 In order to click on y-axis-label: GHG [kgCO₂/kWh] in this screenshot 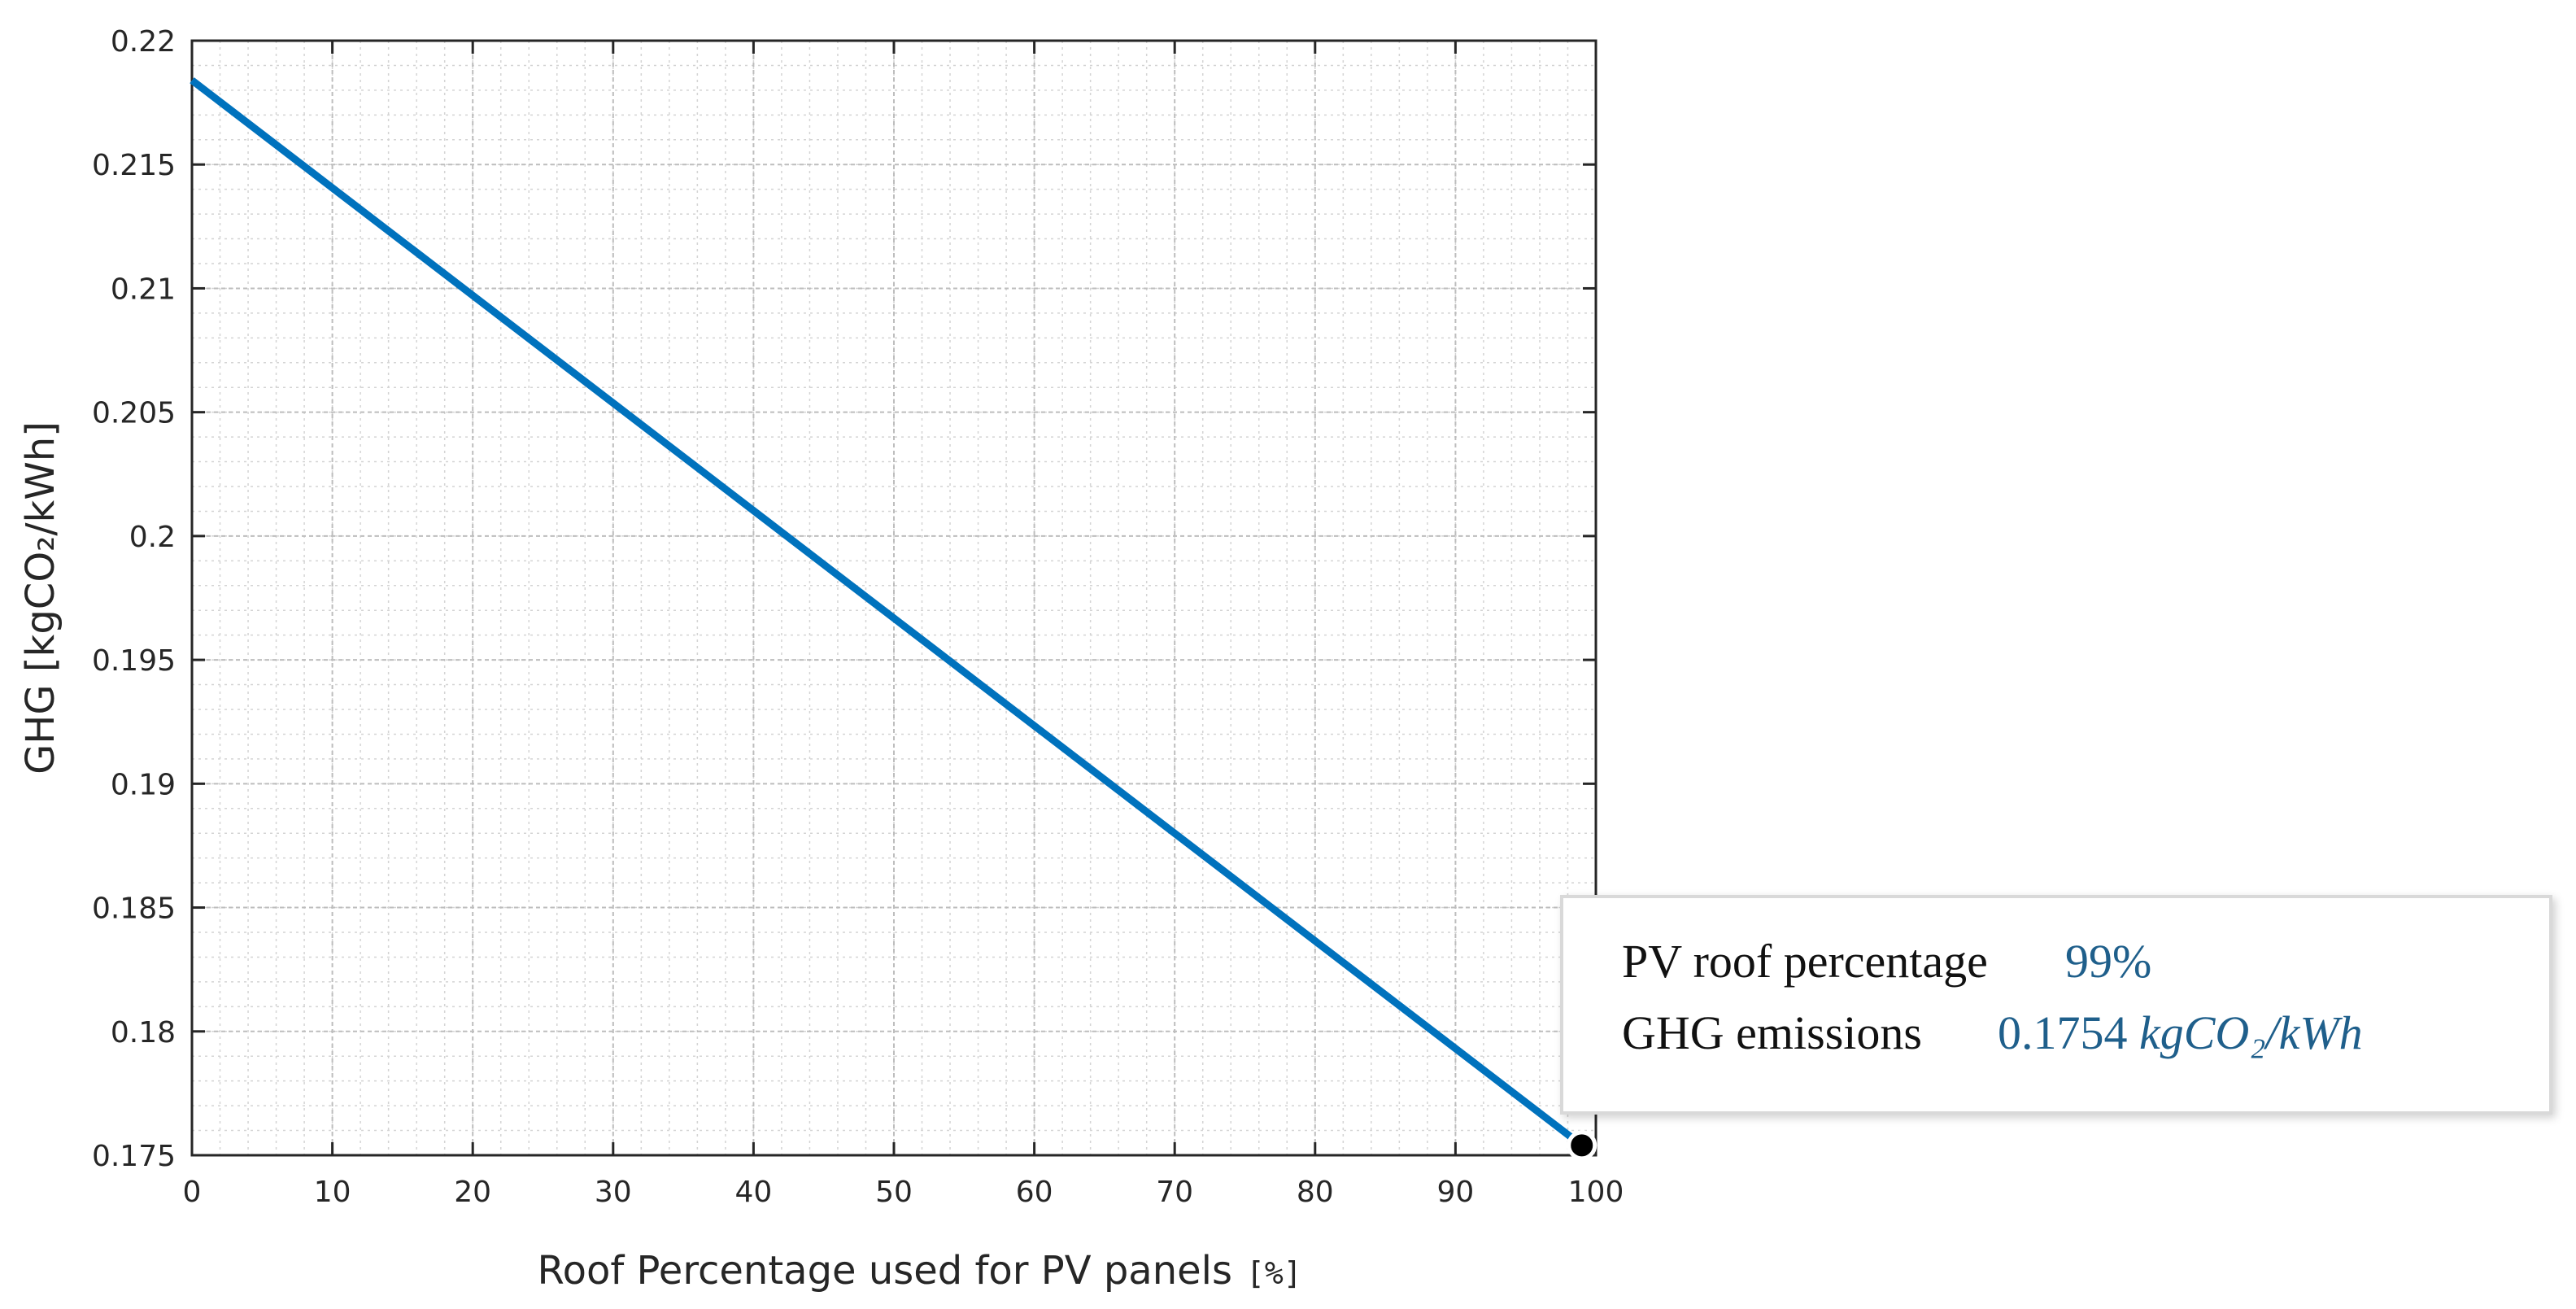, I will do `click(40, 597)`.